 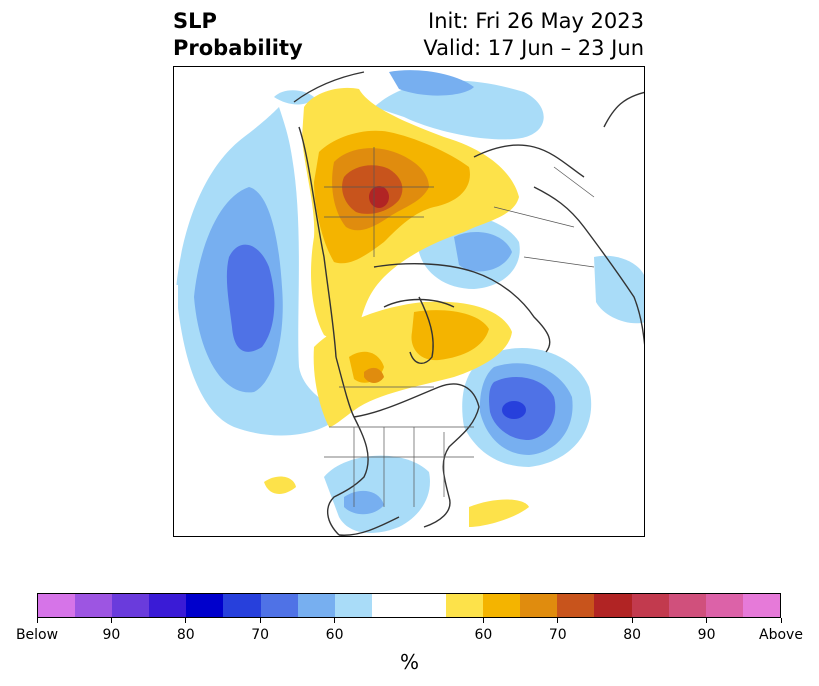 I want to click on above-95-contours, so click(x=379, y=197).